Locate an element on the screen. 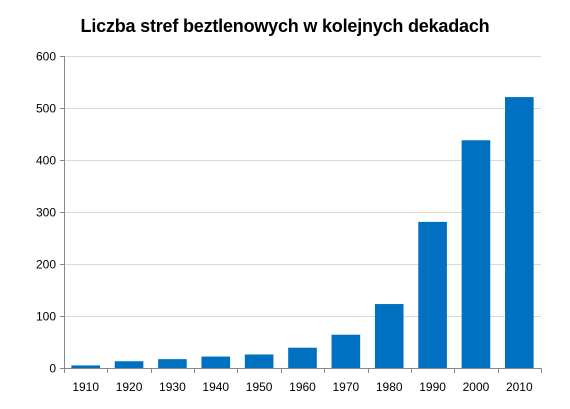 This screenshot has height=409, width=570. x-tick-label: 1950 is located at coordinates (259, 387).